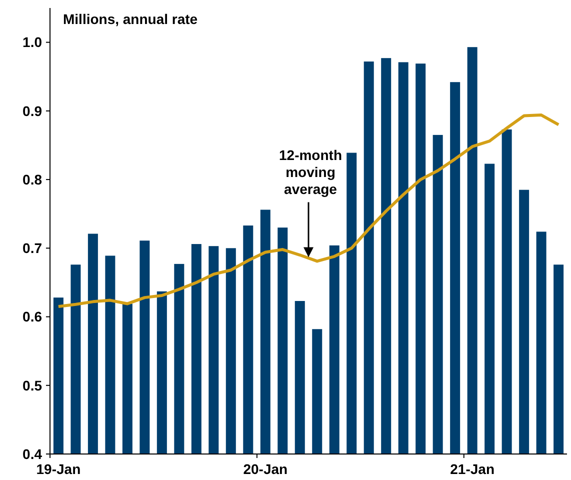 This screenshot has height=480, width=571. I want to click on text: 12-month moving average, so click(310, 172).